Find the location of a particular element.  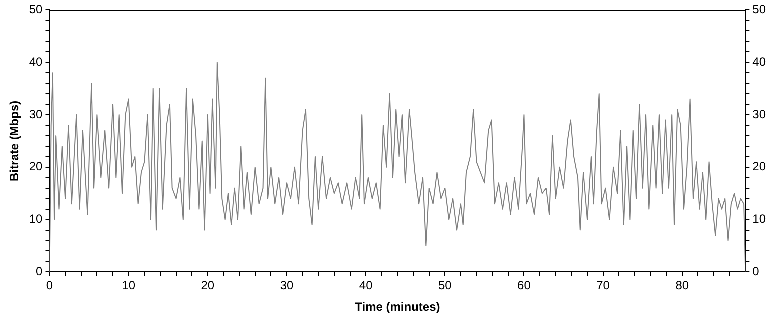

y2-tick-label: 0 is located at coordinates (756, 271).